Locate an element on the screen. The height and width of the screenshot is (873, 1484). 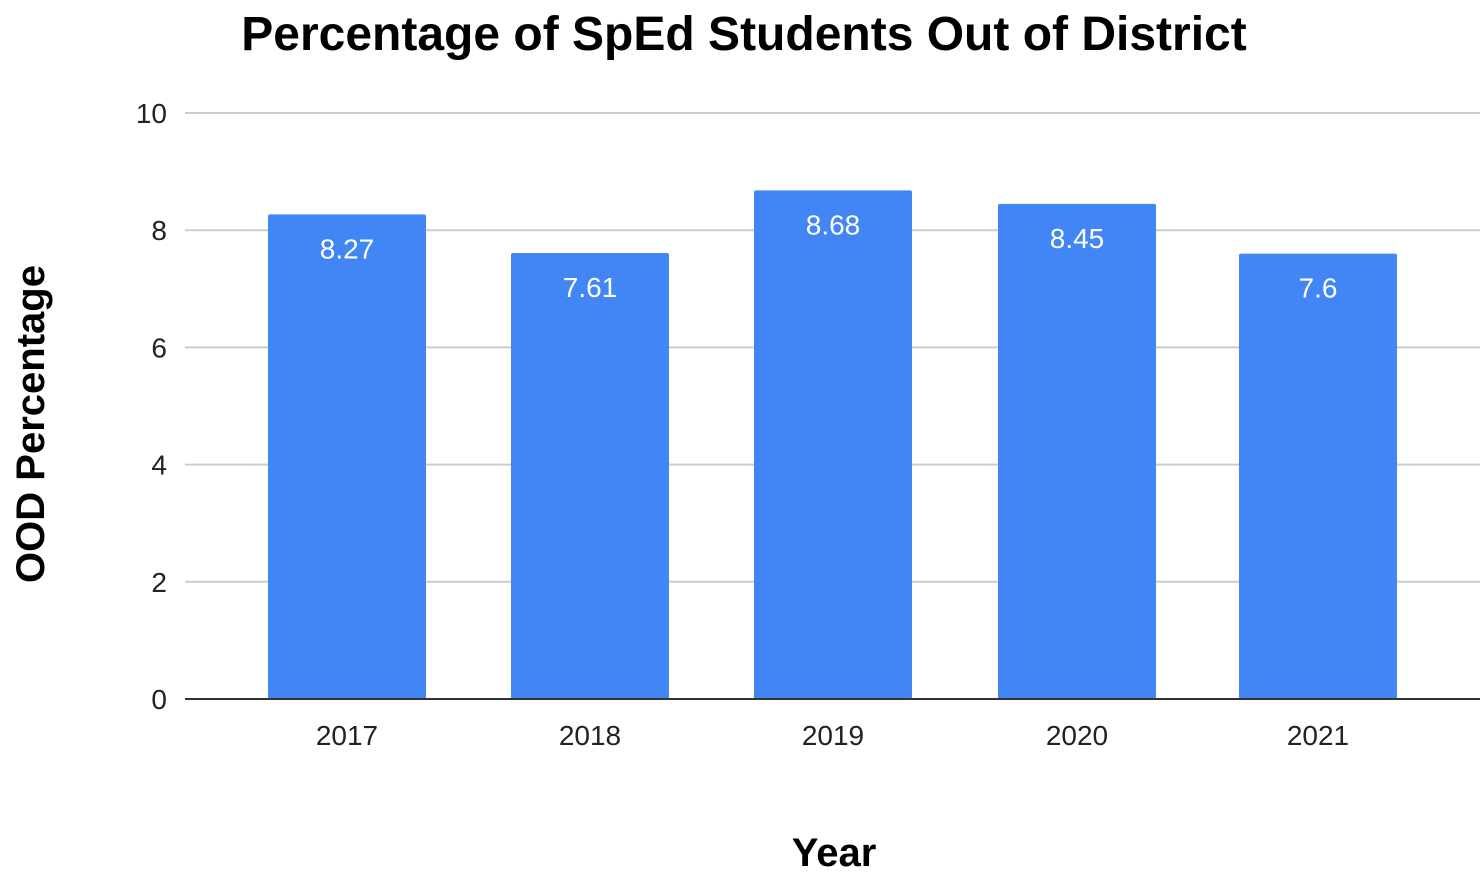
bar-data-label: 7.61 is located at coordinates (590, 287).